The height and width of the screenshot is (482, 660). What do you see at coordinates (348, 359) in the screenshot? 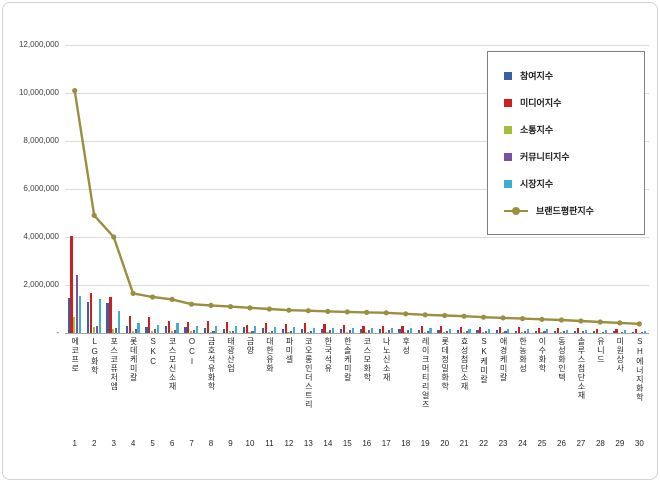
I see `category-label: 한솔케미칼` at bounding box center [348, 359].